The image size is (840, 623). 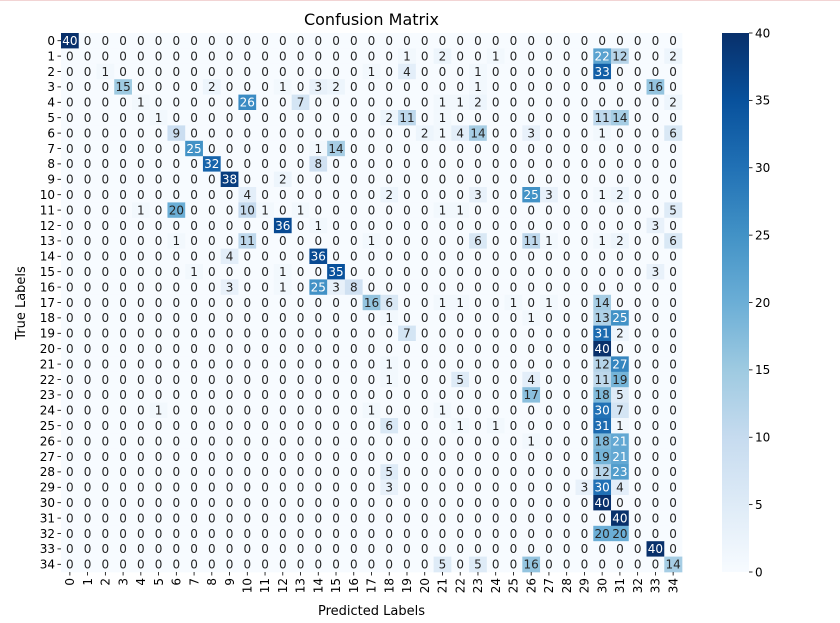 What do you see at coordinates (47, 549) in the screenshot?
I see `y-tick-label: 33` at bounding box center [47, 549].